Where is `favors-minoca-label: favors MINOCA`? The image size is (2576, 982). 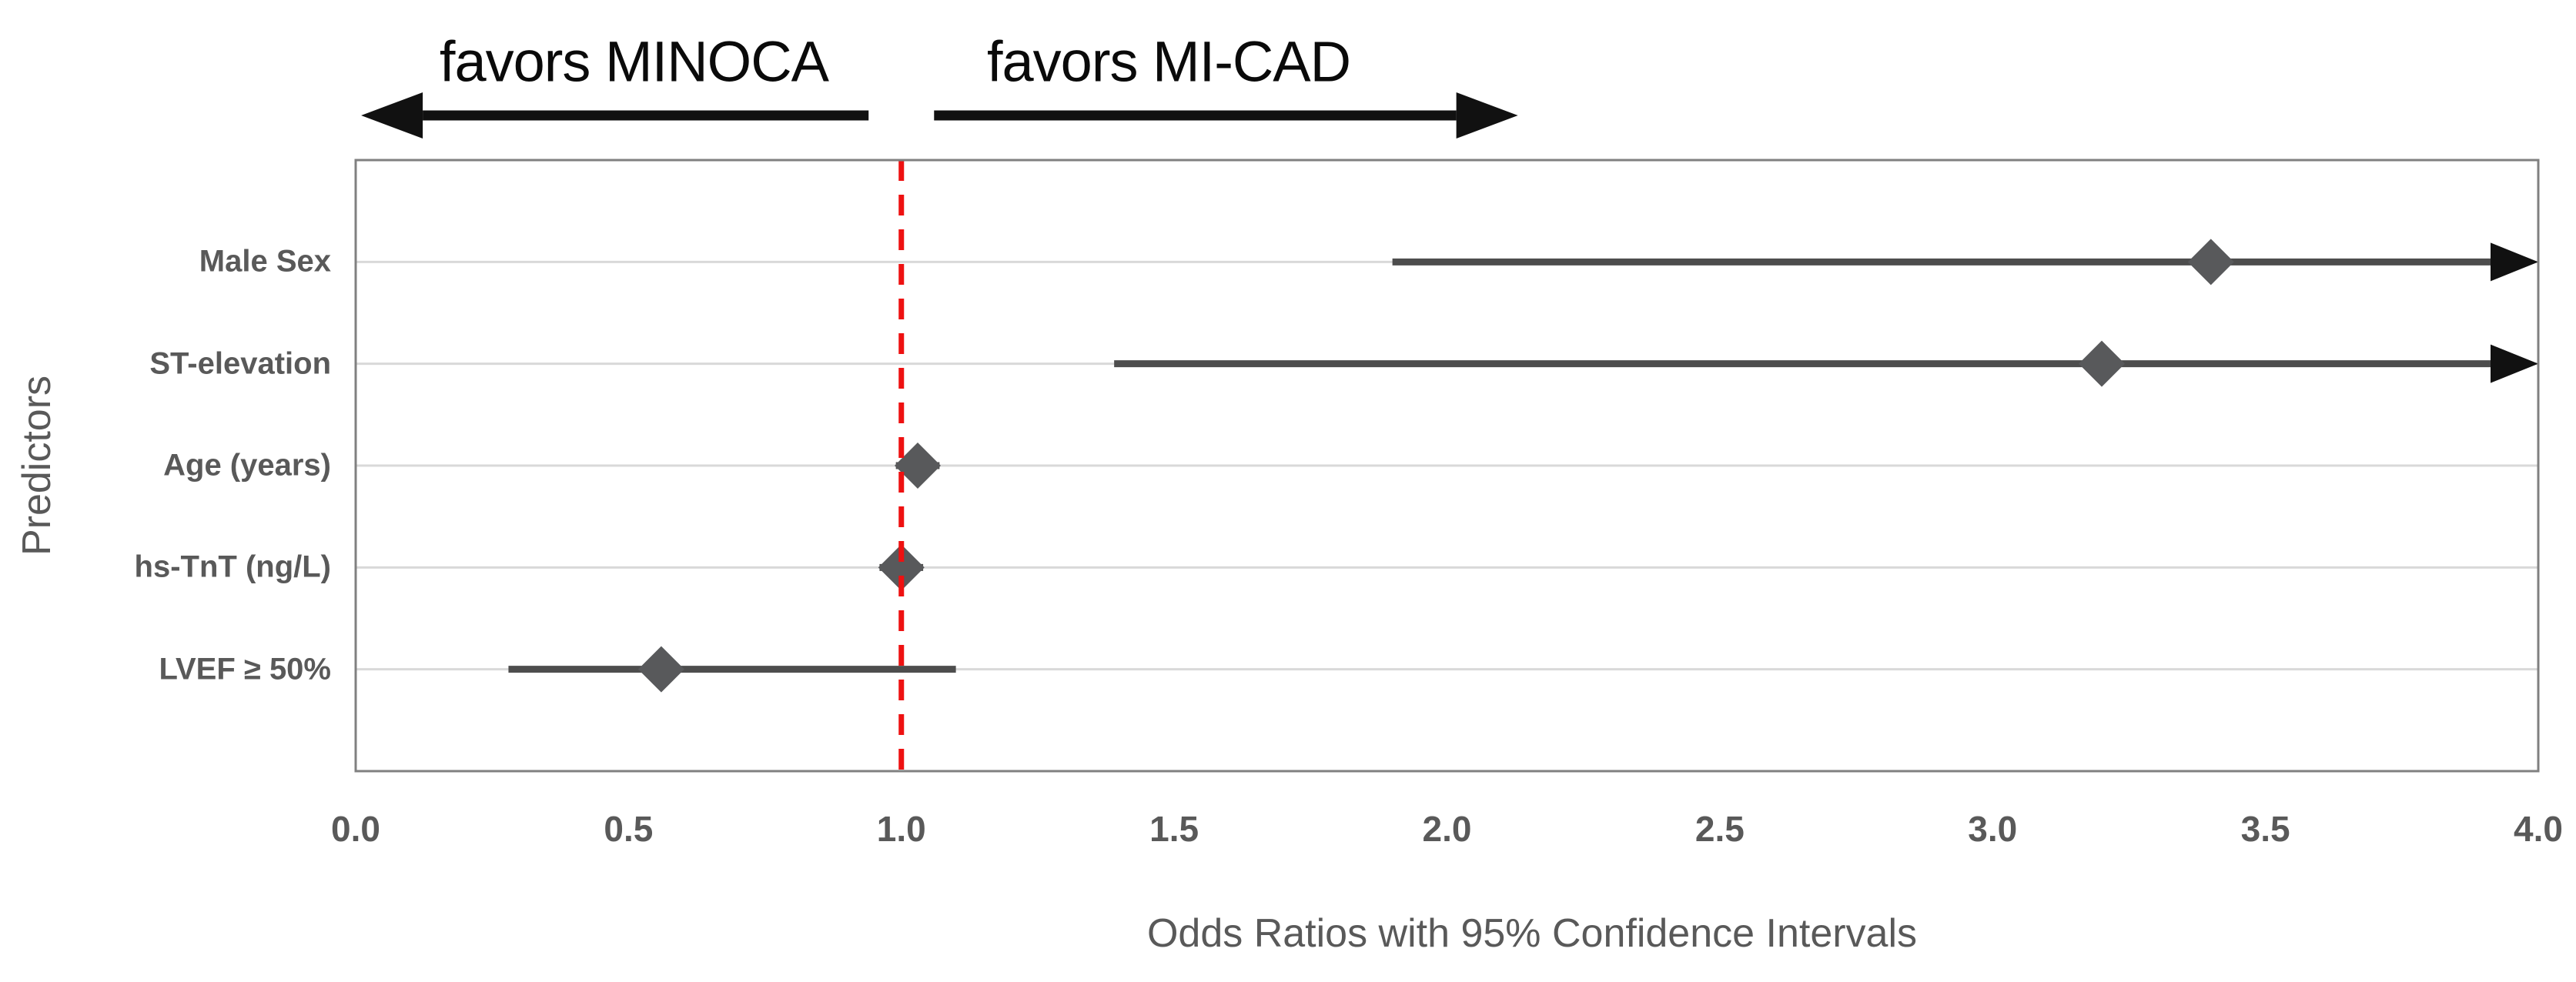 favors-minoca-label: favors MINOCA is located at coordinates (634, 61).